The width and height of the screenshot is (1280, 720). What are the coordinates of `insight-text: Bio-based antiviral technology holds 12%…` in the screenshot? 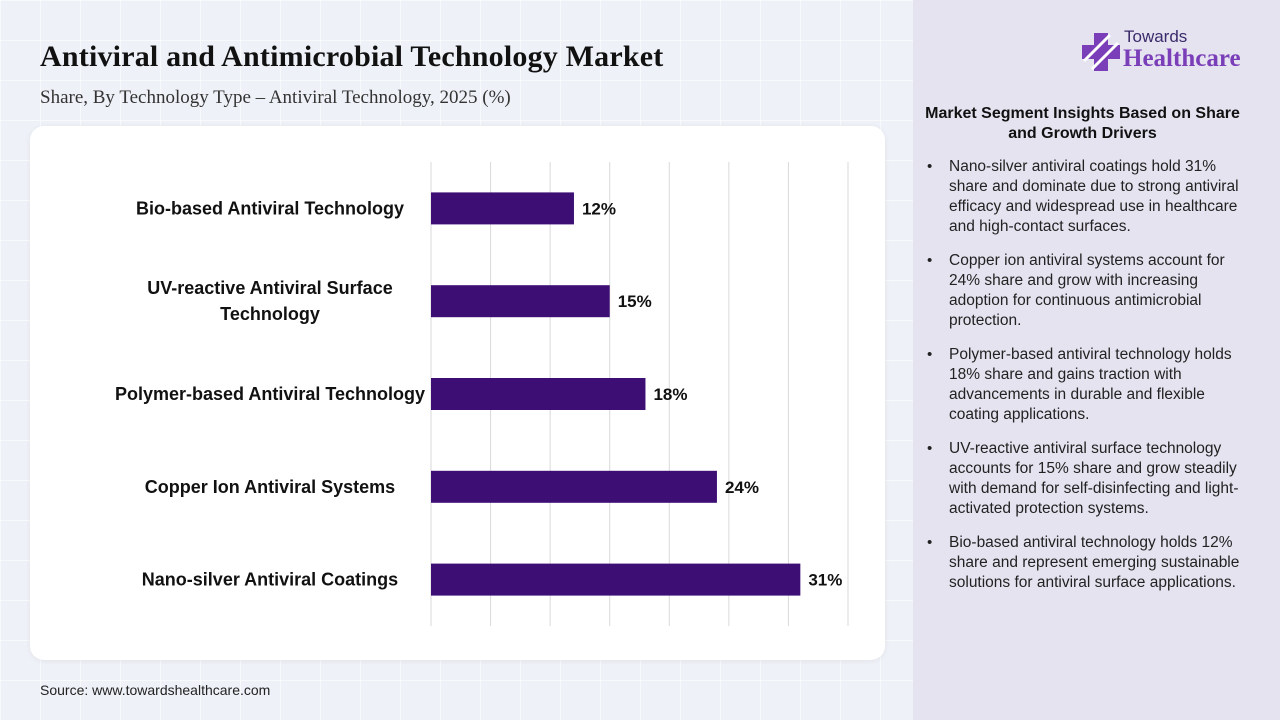 It's located at (1094, 562).